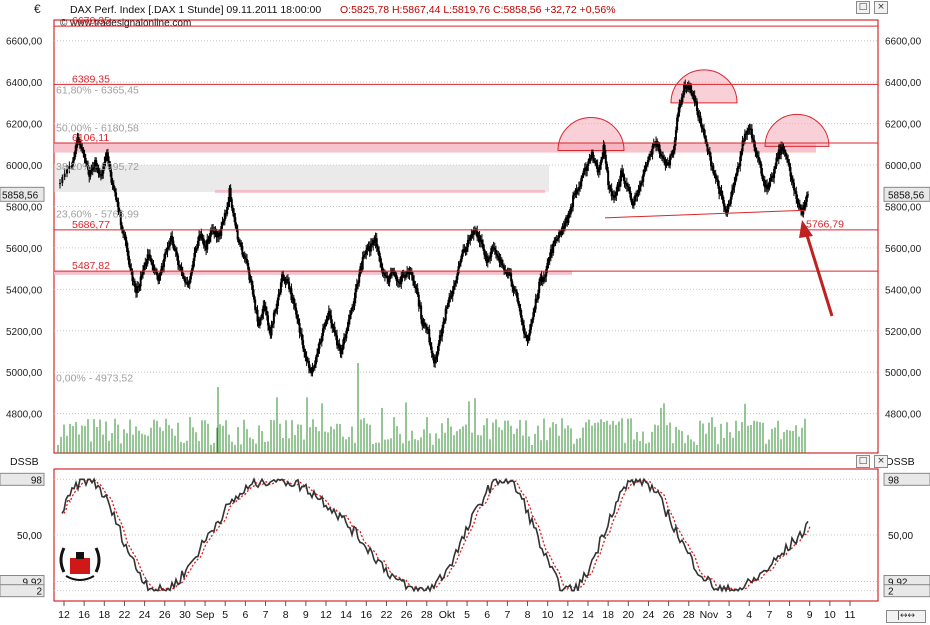 The image size is (930, 625). What do you see at coordinates (863, 7) in the screenshot?
I see `panel-maximize-button: □` at bounding box center [863, 7].